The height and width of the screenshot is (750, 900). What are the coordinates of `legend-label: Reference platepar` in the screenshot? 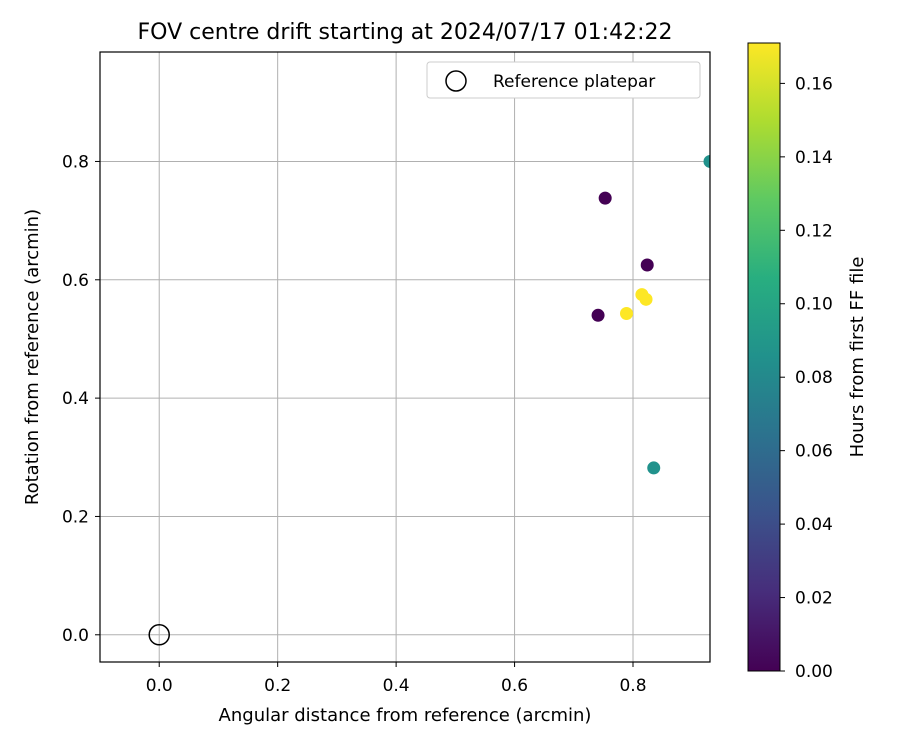 It's located at (574, 82).